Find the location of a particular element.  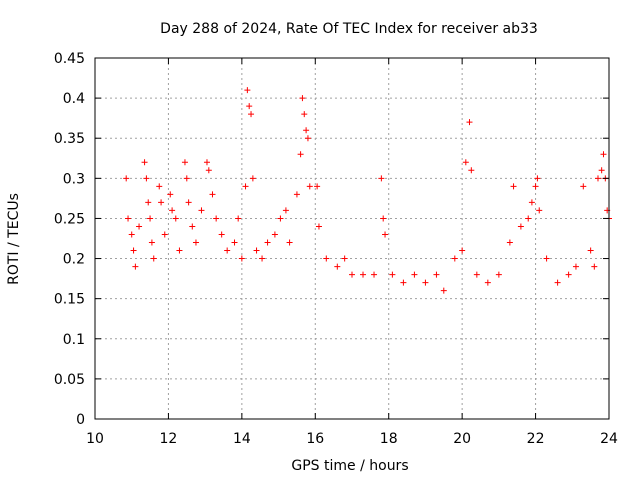

x-tick-label: 12 is located at coordinates (169, 439).